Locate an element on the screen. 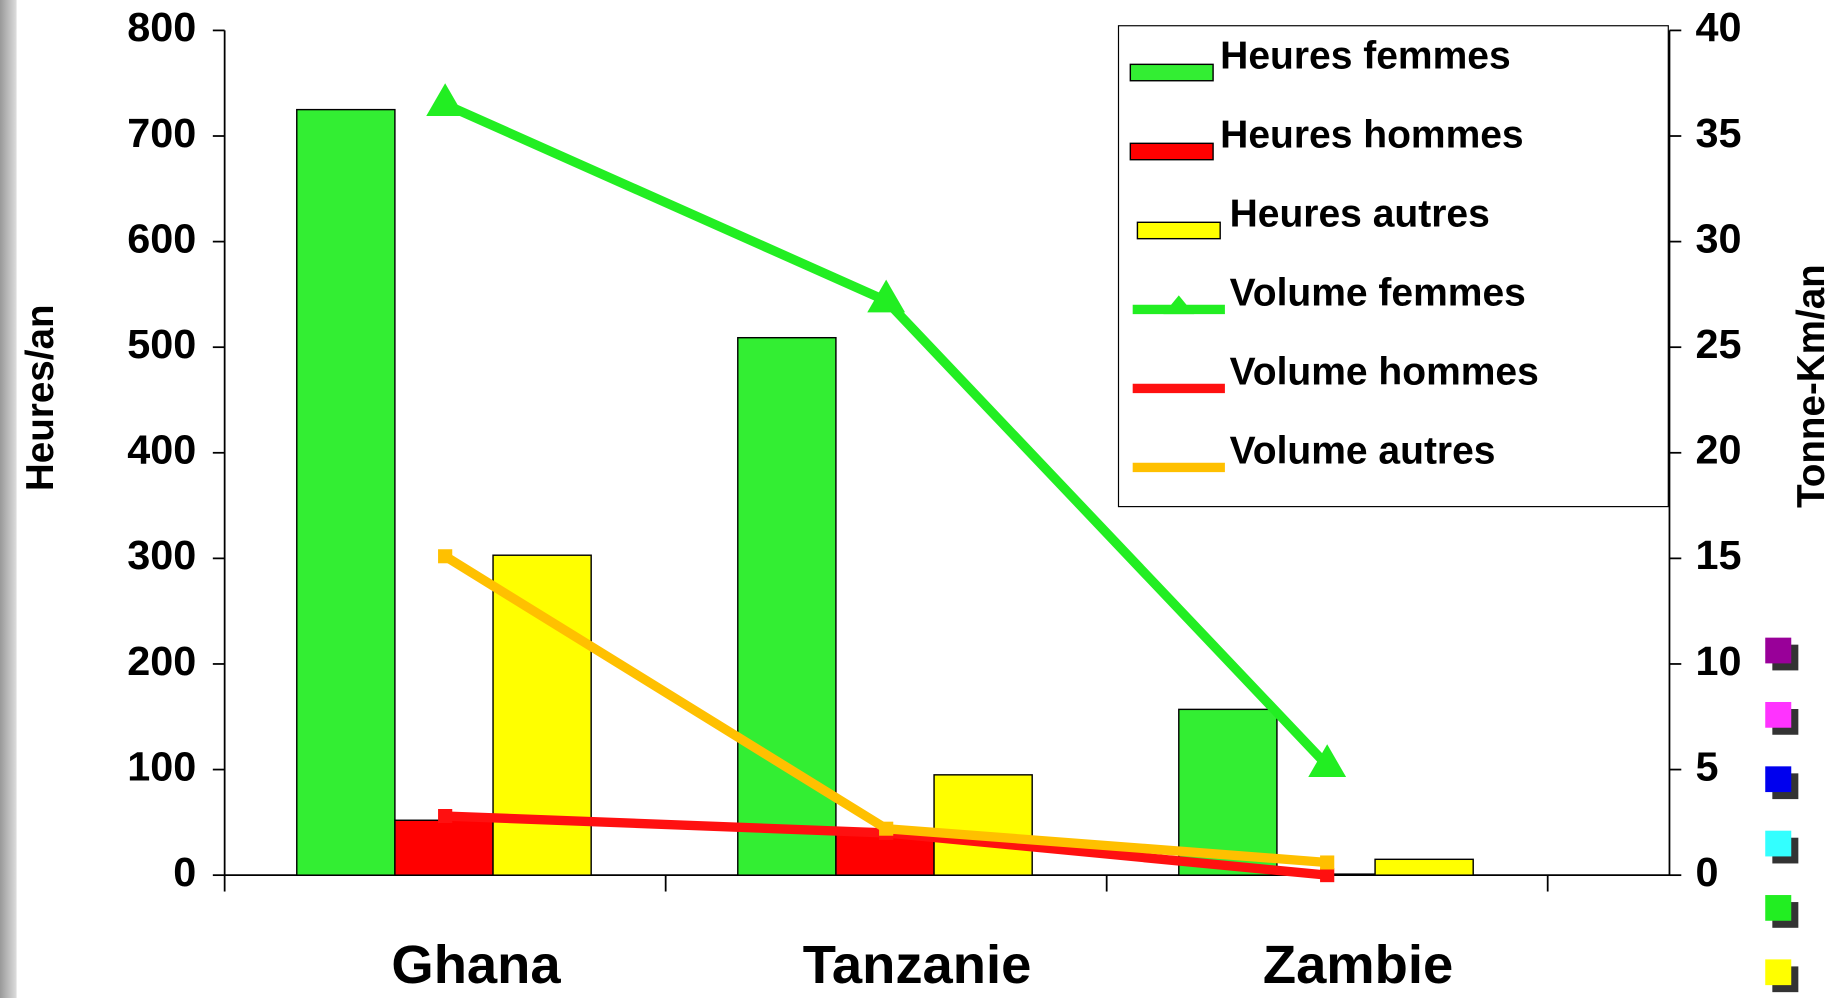  y-tick-label: 600 is located at coordinates (161, 239).